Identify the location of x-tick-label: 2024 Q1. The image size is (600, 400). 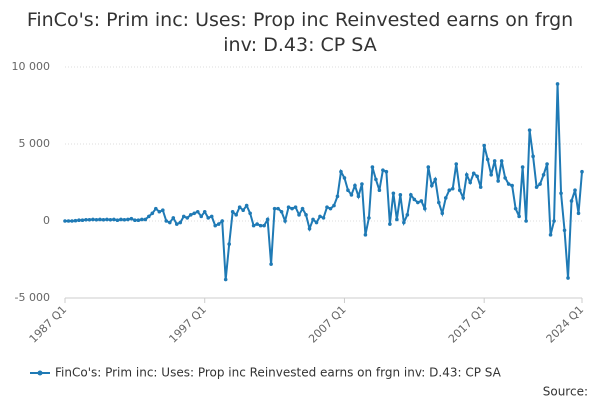
(565, 324).